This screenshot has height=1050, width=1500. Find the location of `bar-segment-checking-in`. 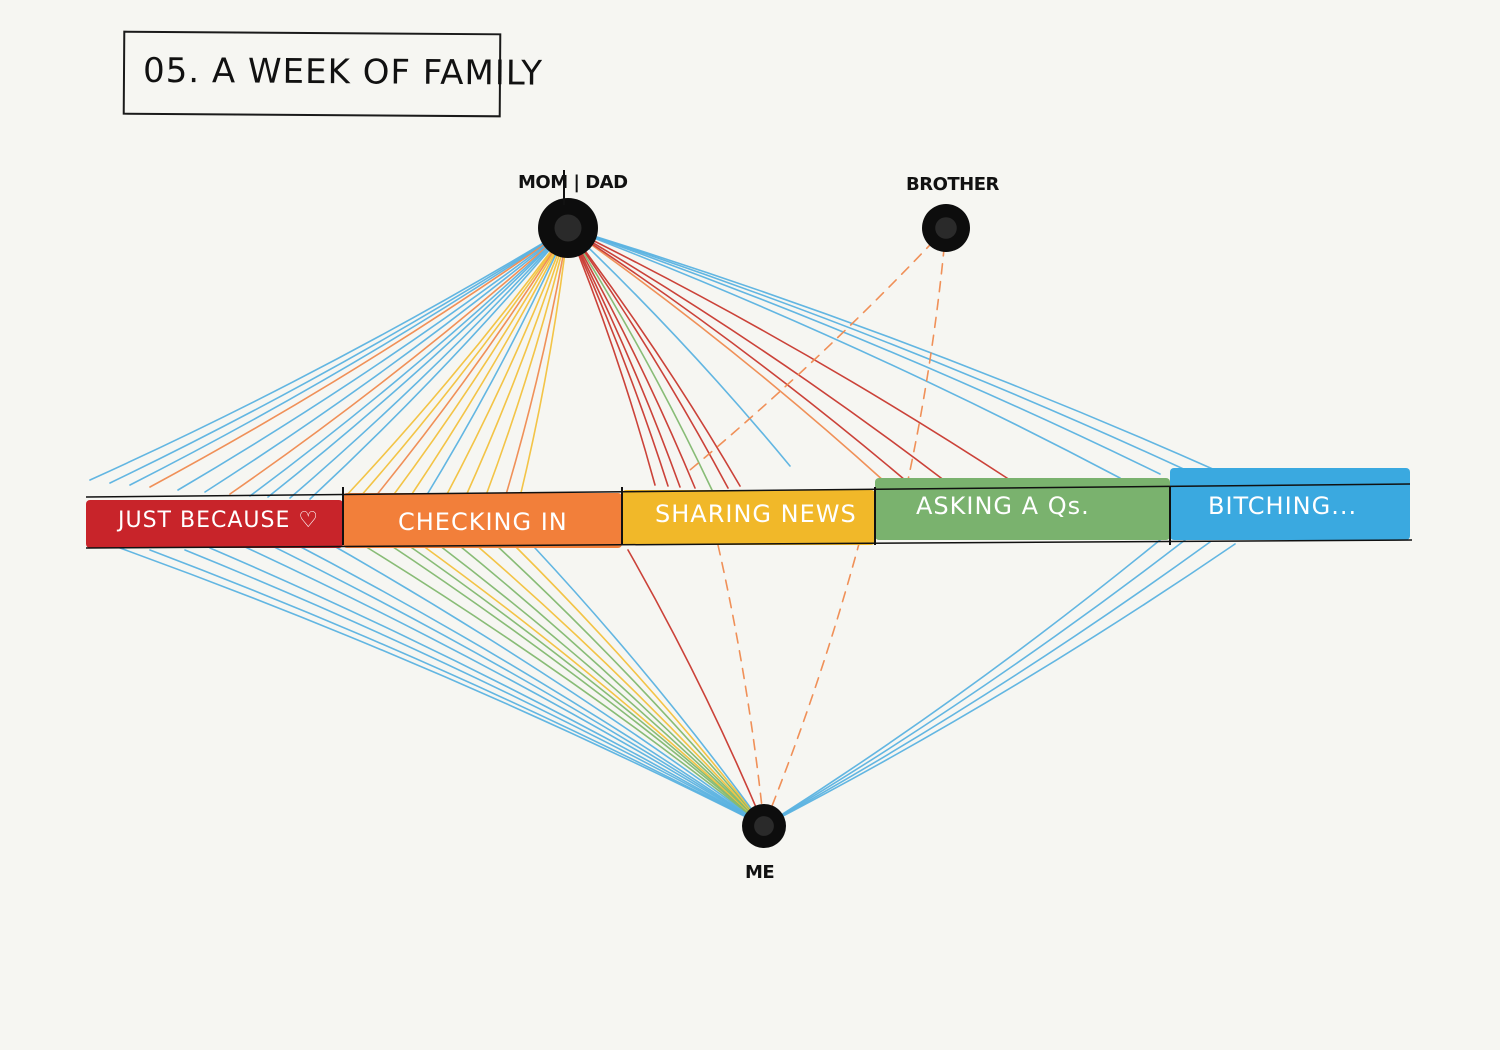

bar-segment-checking-in is located at coordinates (482, 520).